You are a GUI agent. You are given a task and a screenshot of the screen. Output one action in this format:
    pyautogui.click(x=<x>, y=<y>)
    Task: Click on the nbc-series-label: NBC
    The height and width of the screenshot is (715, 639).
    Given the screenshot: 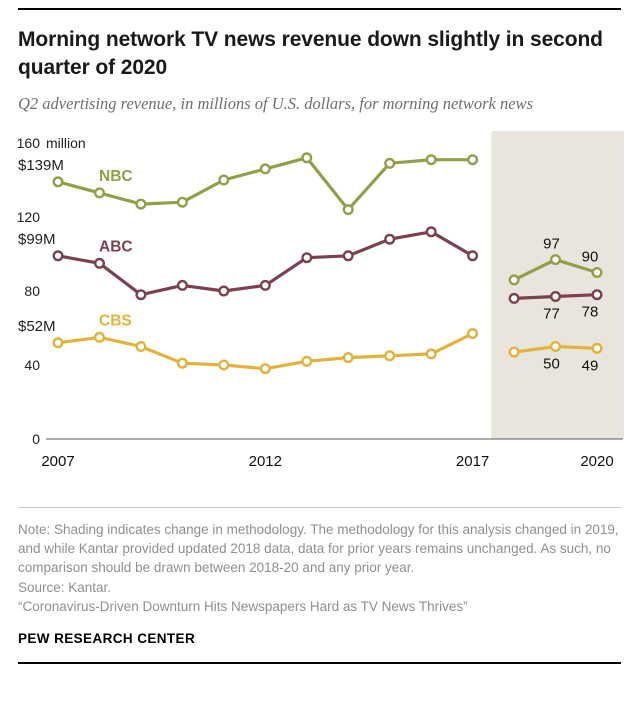 What is the action you would take?
    pyautogui.click(x=116, y=176)
    